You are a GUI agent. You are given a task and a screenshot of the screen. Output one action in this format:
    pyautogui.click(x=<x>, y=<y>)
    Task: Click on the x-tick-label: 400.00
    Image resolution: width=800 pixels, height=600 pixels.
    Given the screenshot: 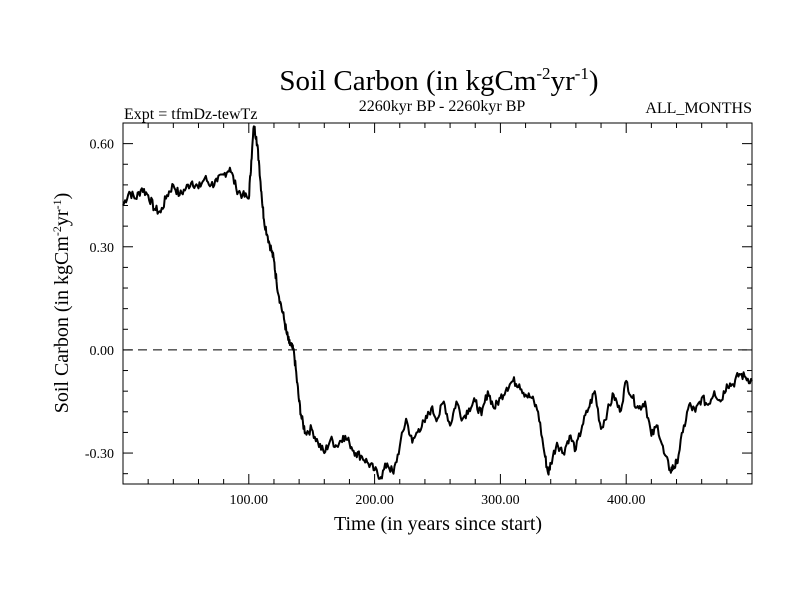 What is the action you would take?
    pyautogui.click(x=626, y=500)
    